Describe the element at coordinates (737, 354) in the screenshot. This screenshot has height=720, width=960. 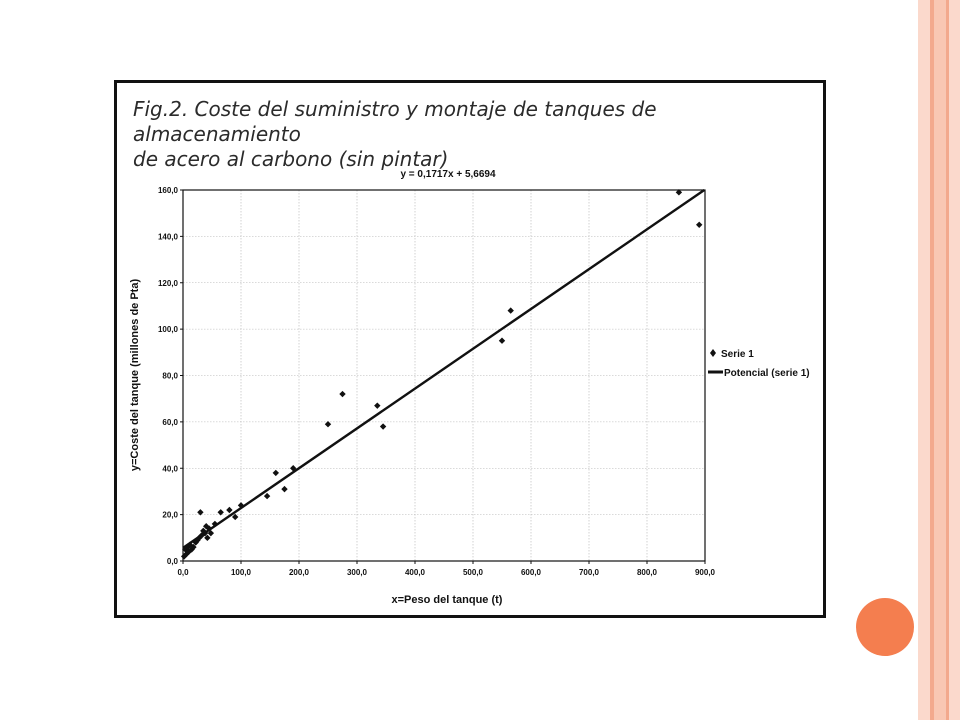
I see `legend-label-serie-1: Serie 1` at that location.